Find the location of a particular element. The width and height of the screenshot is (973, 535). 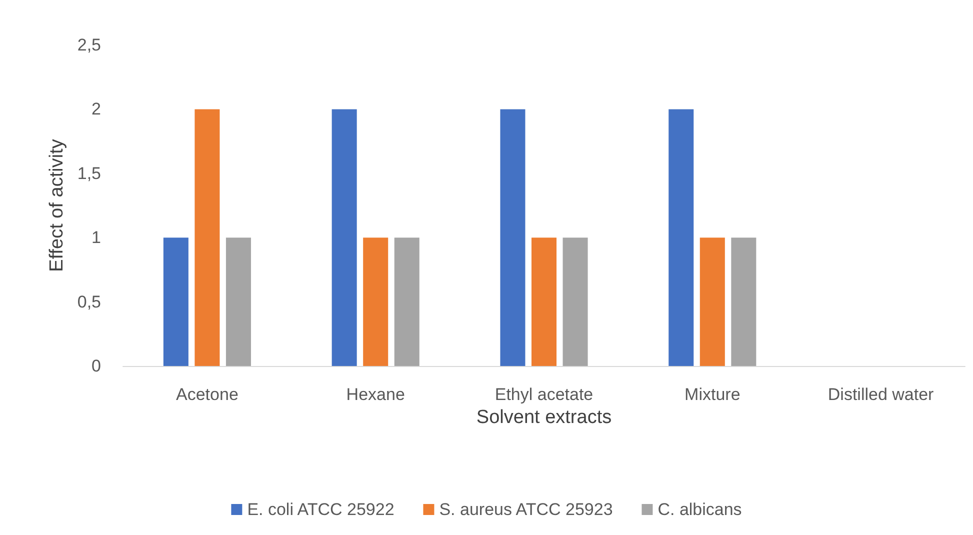

y-tick-label: 0,5 is located at coordinates (89, 302).